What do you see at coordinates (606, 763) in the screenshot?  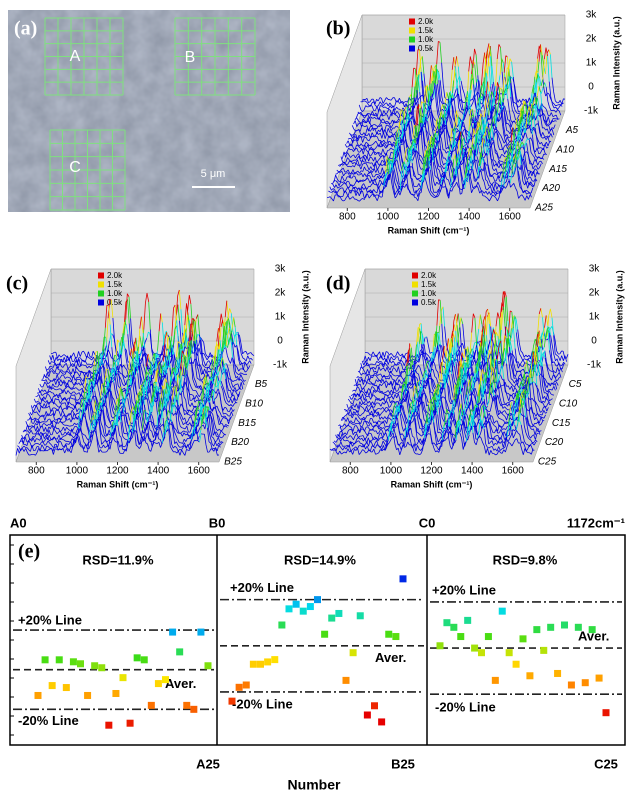 I see `bottom-label: C25` at bounding box center [606, 763].